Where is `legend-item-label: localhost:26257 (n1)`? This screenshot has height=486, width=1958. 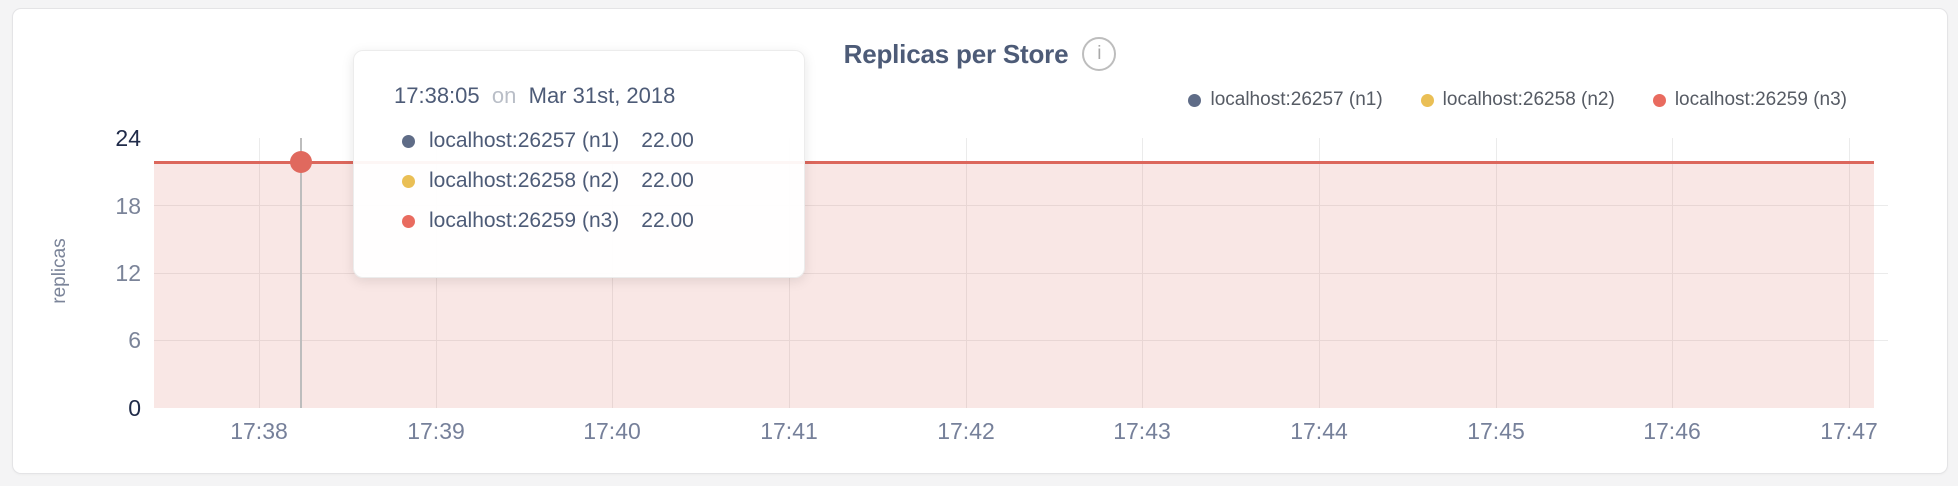 legend-item-label: localhost:26257 (n1) is located at coordinates (1296, 99).